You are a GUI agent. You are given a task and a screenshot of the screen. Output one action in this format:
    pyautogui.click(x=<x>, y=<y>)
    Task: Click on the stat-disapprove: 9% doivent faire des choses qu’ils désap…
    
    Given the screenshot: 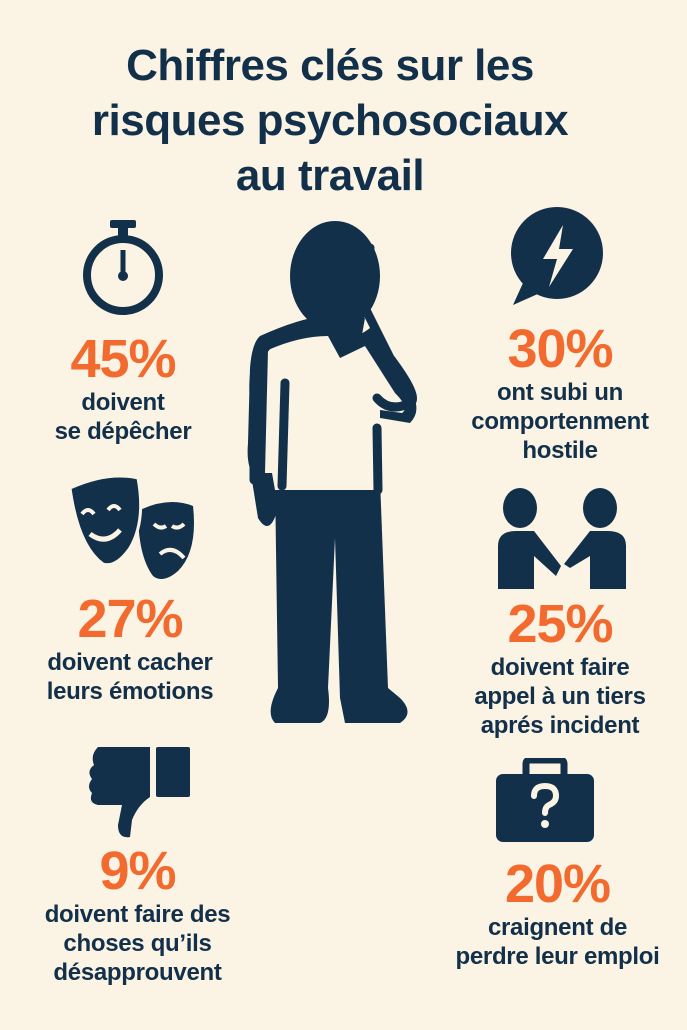 What is the action you would take?
    pyautogui.click(x=137, y=914)
    